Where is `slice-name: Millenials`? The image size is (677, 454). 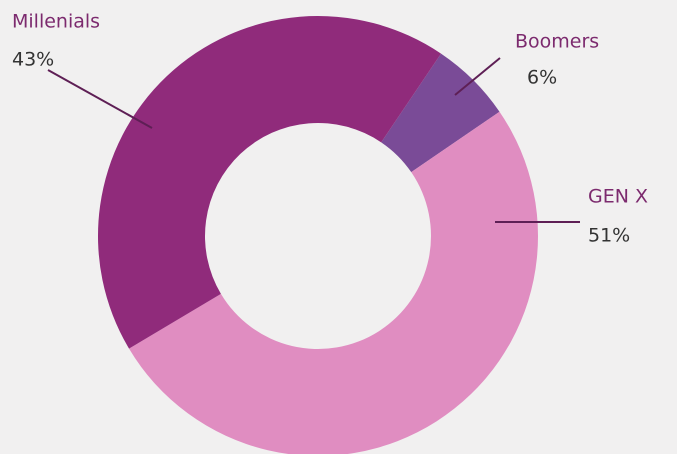 slice-name: Millenials is located at coordinates (56, 22).